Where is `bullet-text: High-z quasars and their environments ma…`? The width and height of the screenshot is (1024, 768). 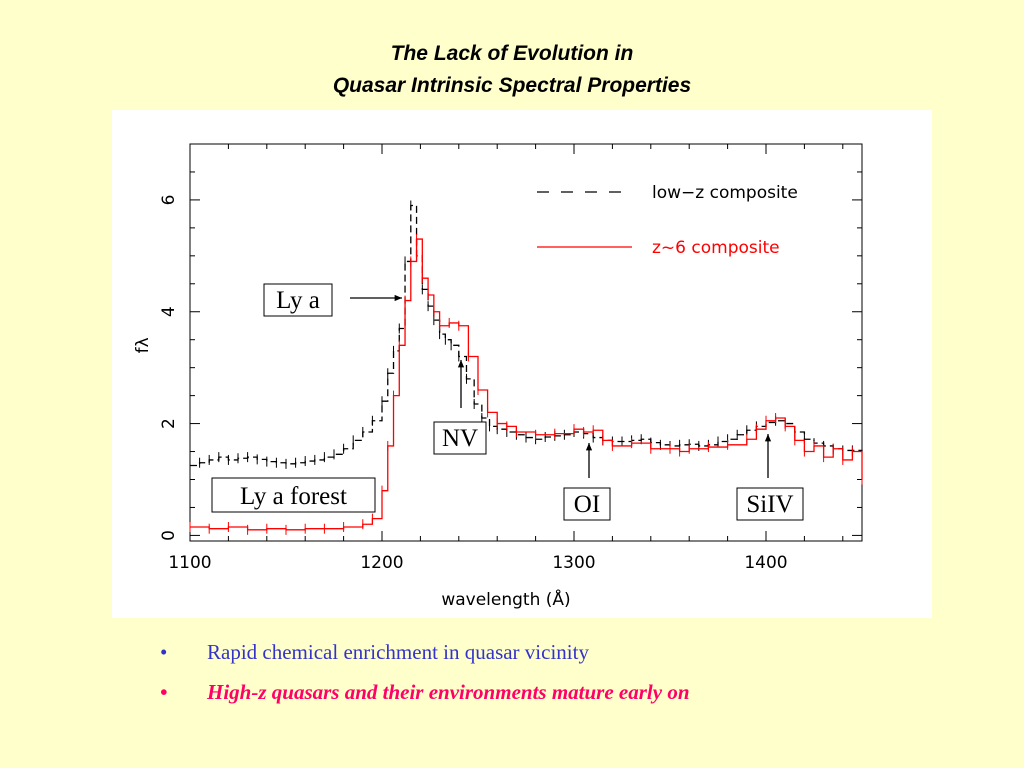 bullet-text: High-z quasars and their environments ma… is located at coordinates (448, 692).